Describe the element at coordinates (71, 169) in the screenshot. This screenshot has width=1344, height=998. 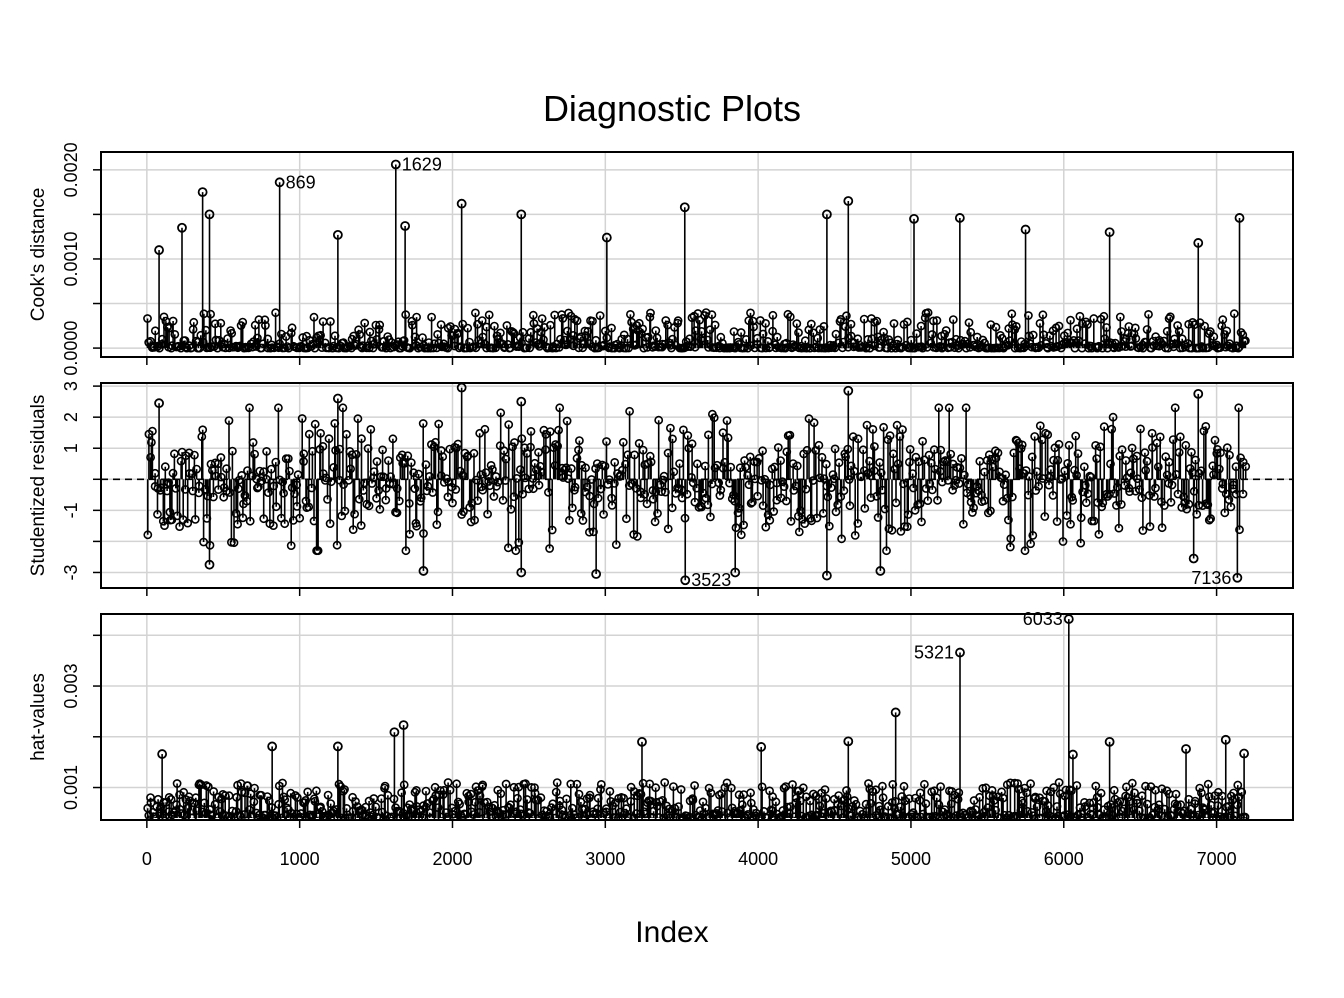
I see `y-tick-label: 0.0020` at that location.